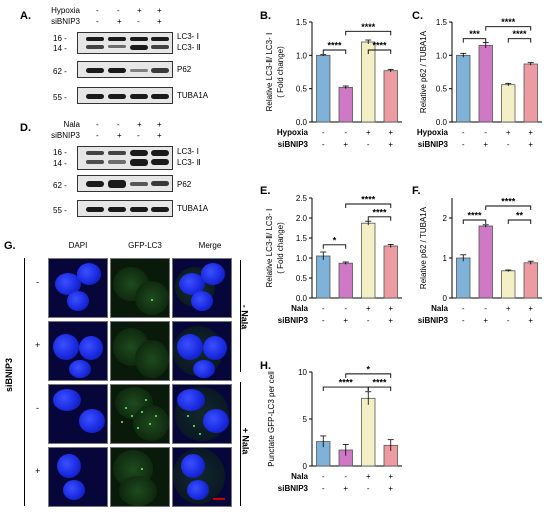  Describe the element at coordinates (189, 162) in the screenshot. I see `band-label: LC3- Ⅱ` at that location.